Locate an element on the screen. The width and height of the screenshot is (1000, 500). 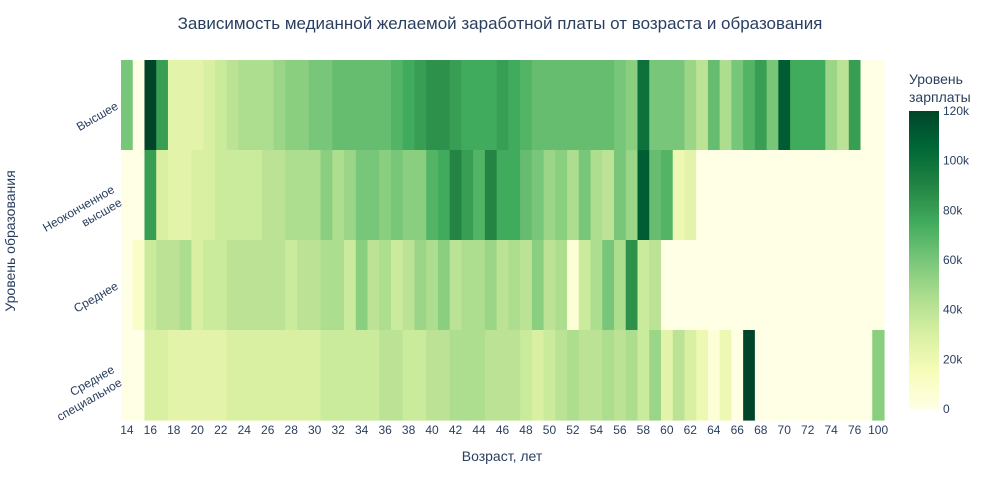
x-tick-label: 62 is located at coordinates (691, 430).